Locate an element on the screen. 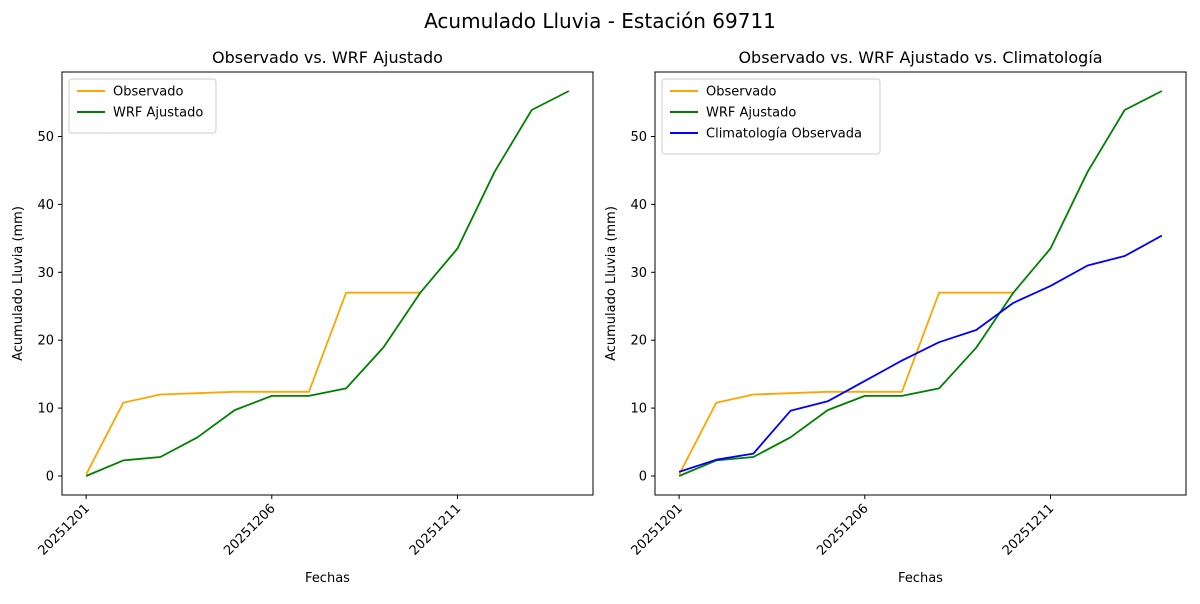  figure-suptitle: Acumulado Lluvia - Estación 69711 is located at coordinates (600, 21).